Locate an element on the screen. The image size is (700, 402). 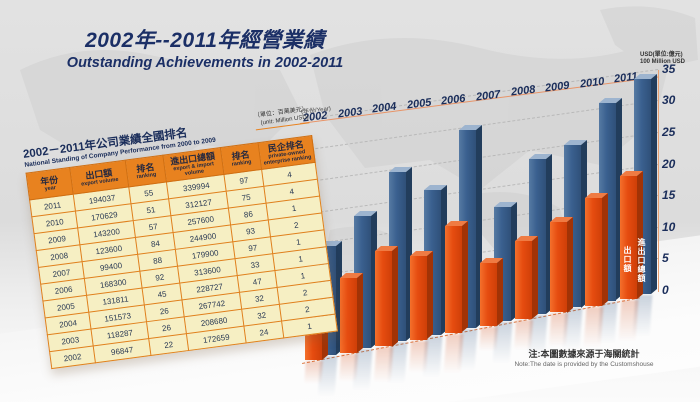
export-volume-bar-2006 is located at coordinates (456, 277).